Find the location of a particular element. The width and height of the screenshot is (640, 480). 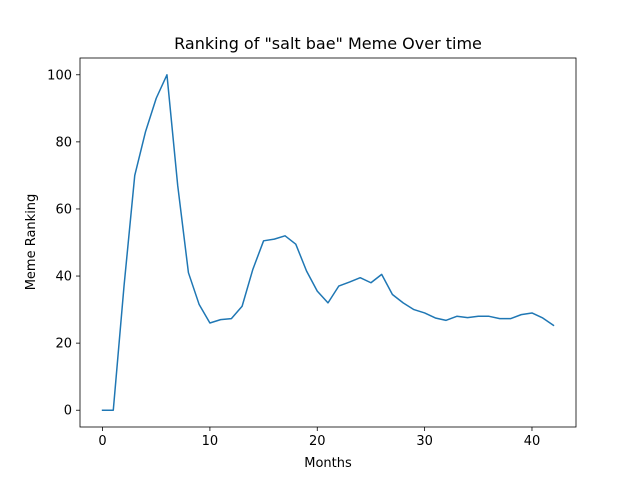

x-tick-label: 40 is located at coordinates (532, 441).